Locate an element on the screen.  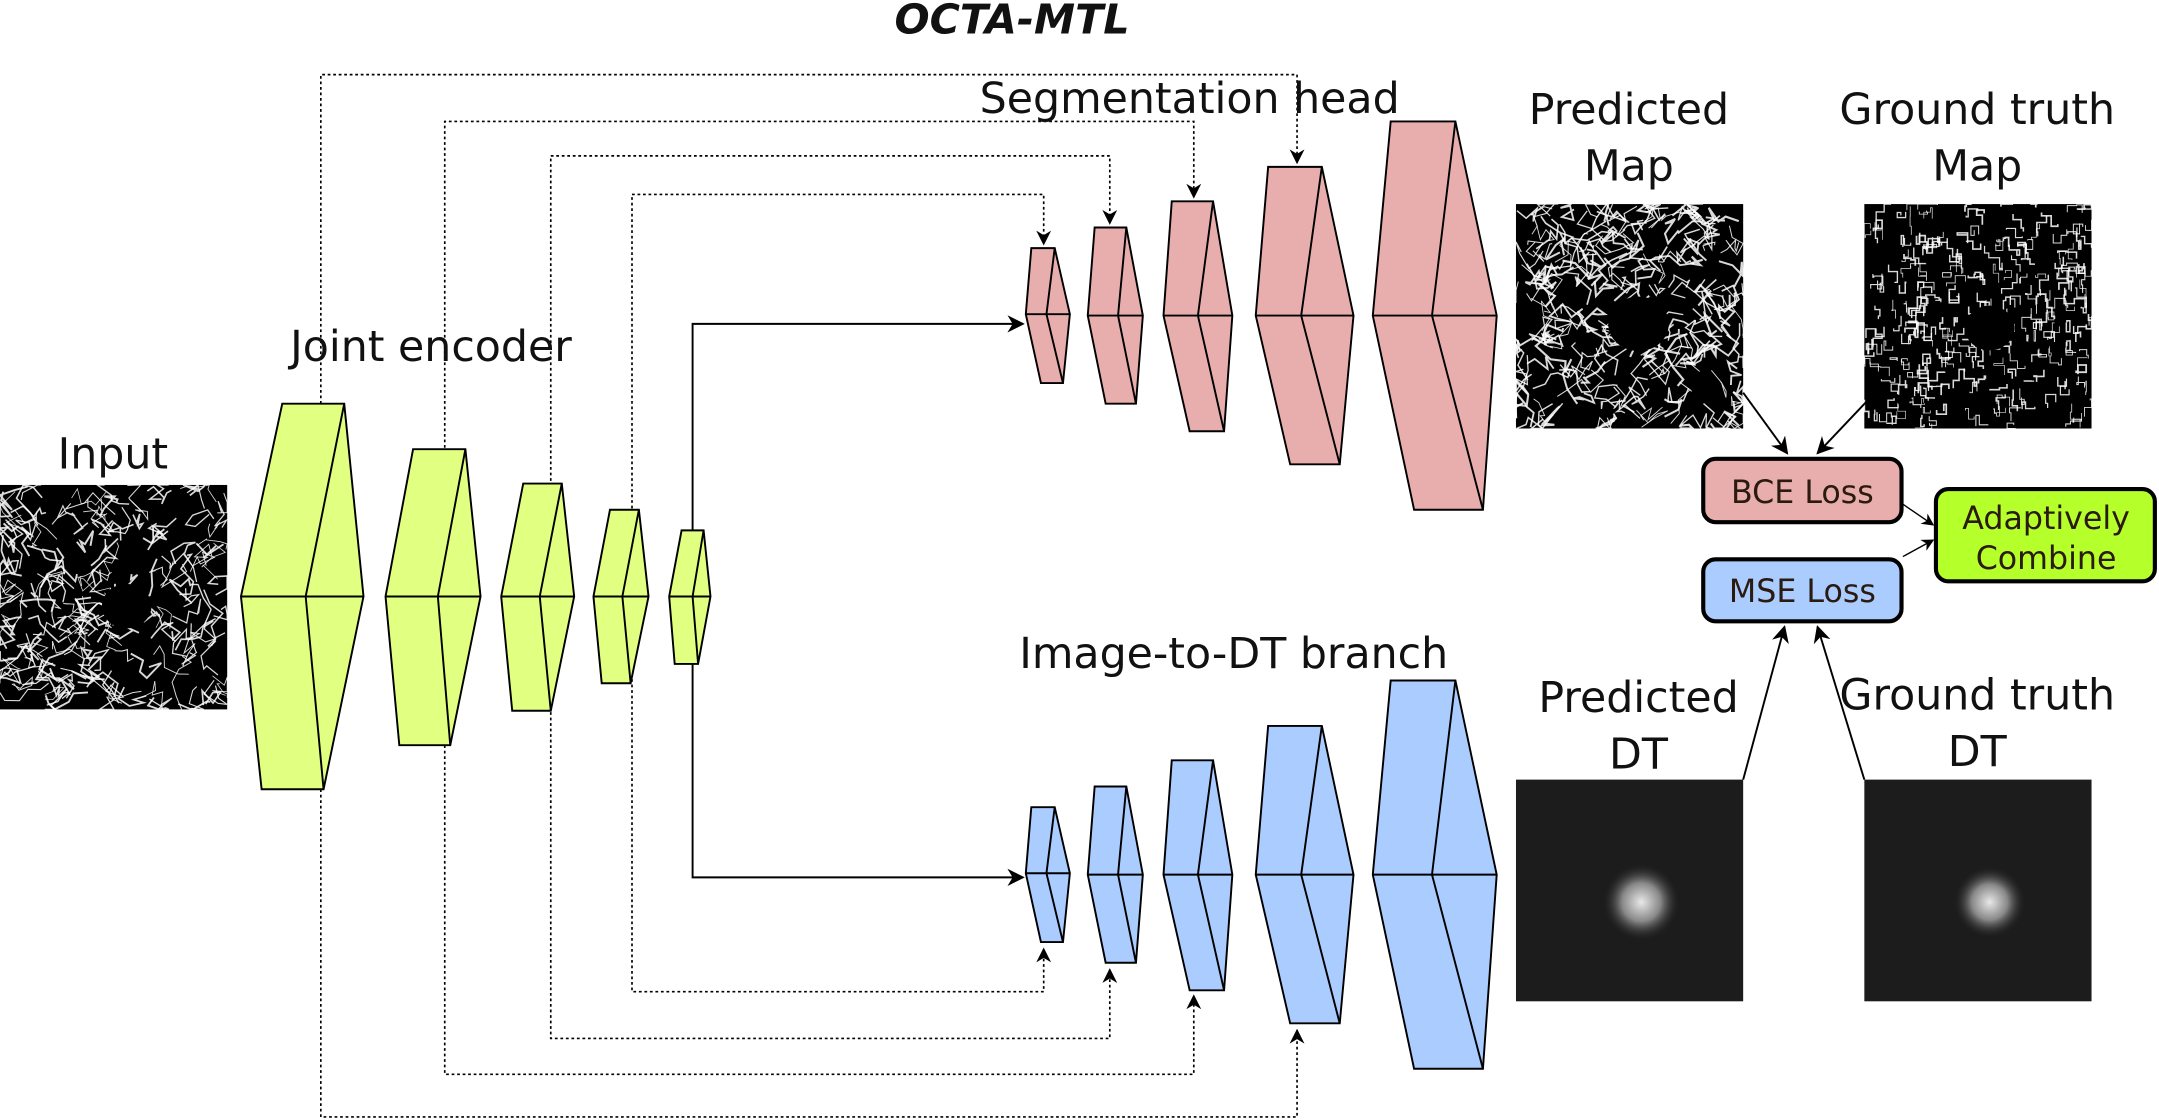
adaptively-combine-box: Adaptively Combine is located at coordinates (2045, 535).